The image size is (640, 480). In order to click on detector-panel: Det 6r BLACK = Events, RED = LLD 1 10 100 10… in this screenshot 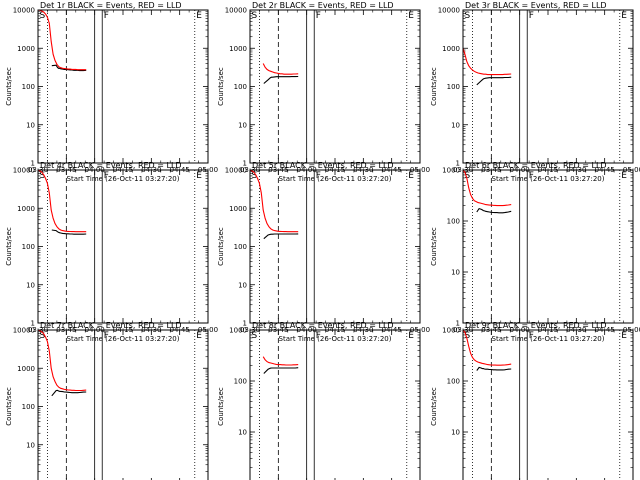, I will do `click(535, 252)`.